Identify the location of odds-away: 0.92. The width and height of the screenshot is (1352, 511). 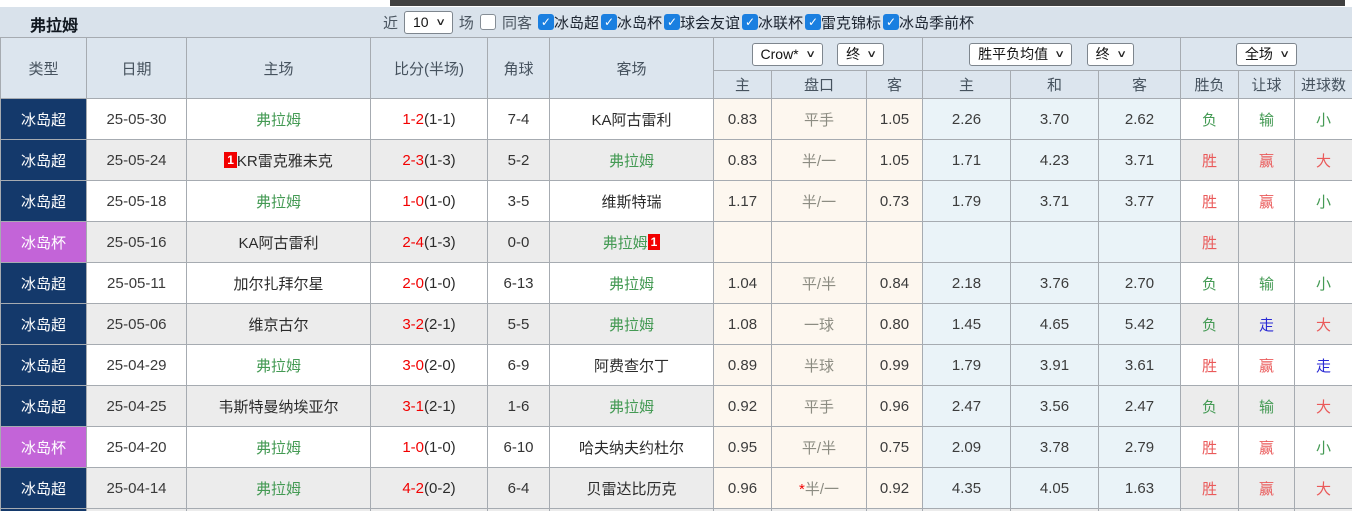
(894, 488).